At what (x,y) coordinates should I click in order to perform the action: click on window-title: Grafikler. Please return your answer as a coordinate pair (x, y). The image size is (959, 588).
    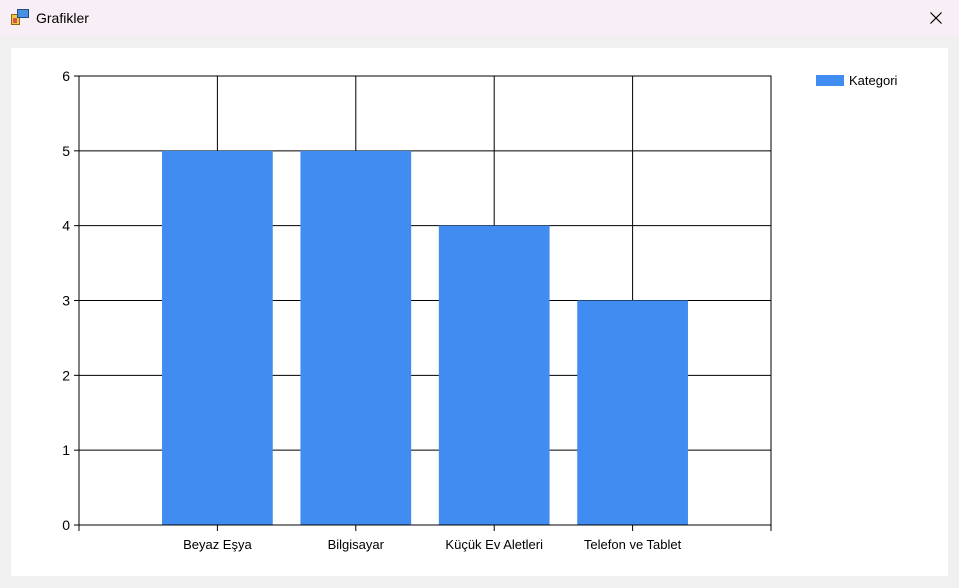
    Looking at the image, I should click on (62, 18).